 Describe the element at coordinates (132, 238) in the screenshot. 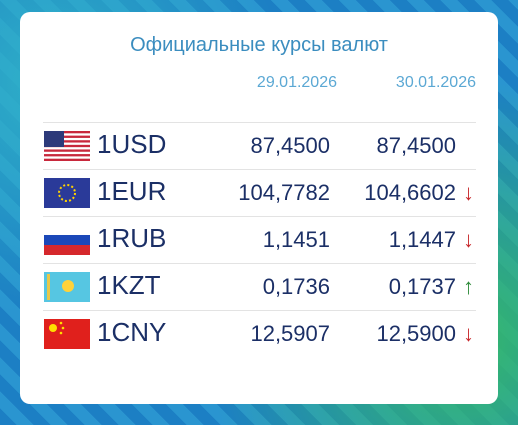

I see `currency-code: 1RUB` at that location.